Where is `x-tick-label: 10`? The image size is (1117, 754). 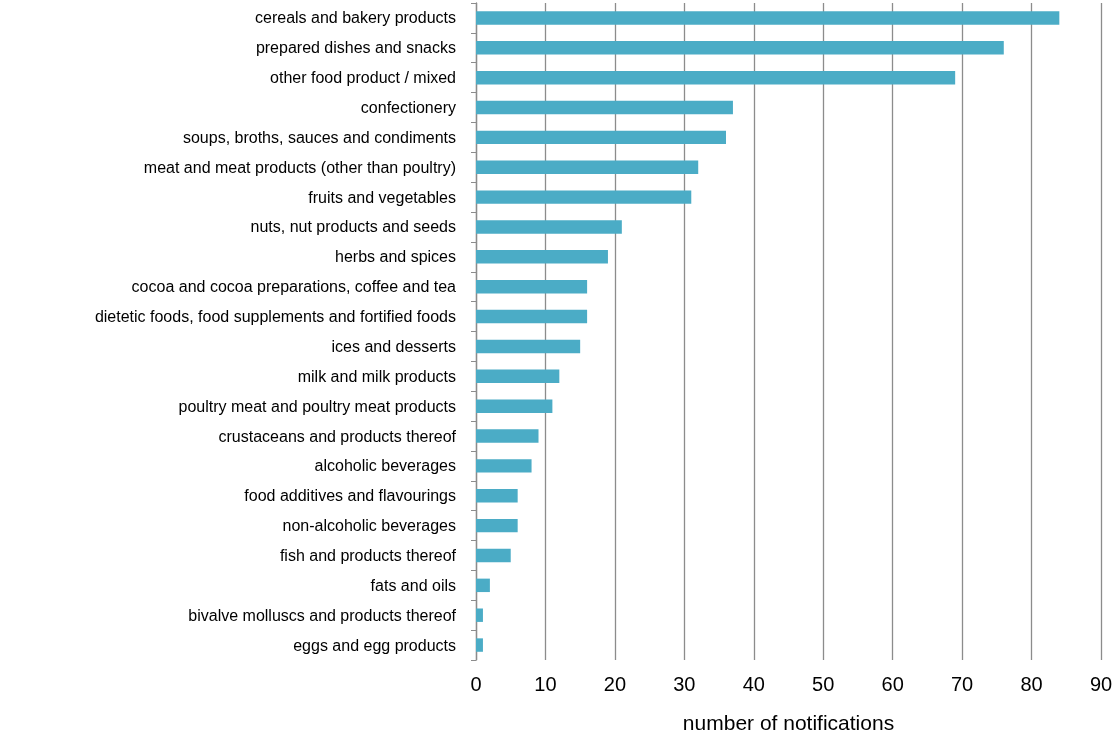 x-tick-label: 10 is located at coordinates (545, 684).